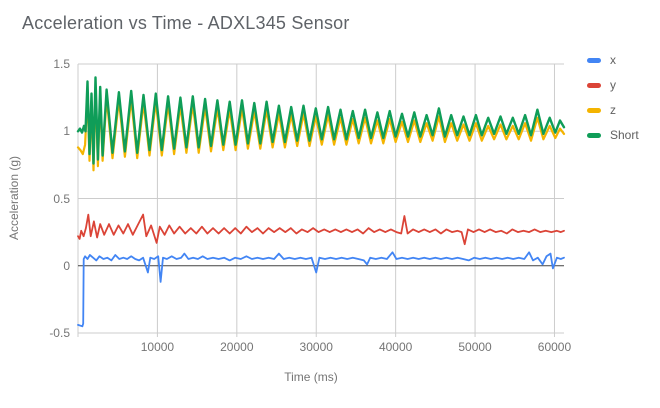 The image size is (660, 408). Describe the element at coordinates (311, 377) in the screenshot. I see `x-axis-title: Time (ms)` at that location.